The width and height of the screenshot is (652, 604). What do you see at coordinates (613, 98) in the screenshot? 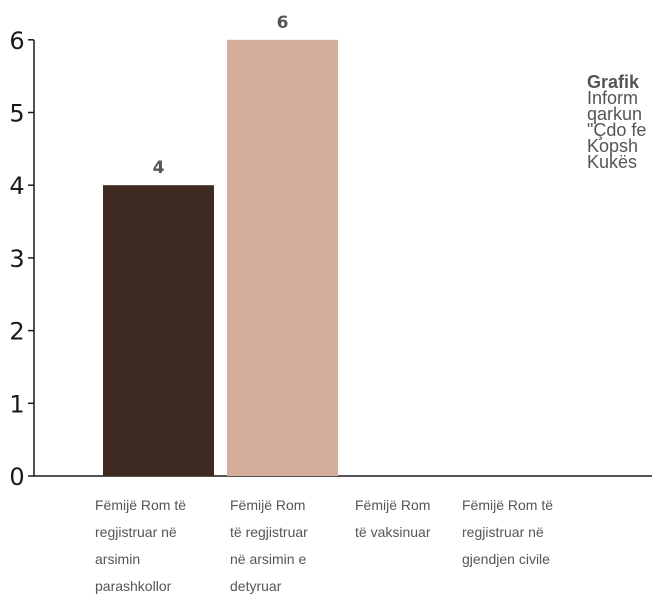
I see `side-note-line: Inform` at bounding box center [613, 98].